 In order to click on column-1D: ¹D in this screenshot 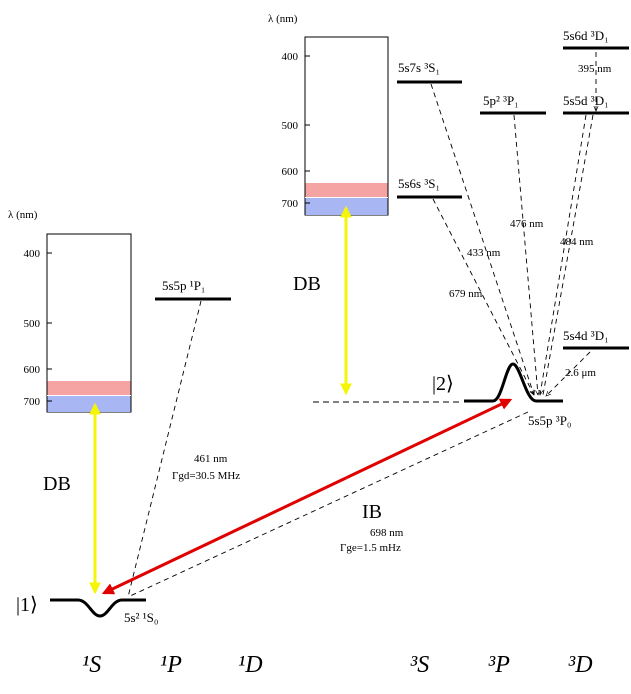, I will do `click(250, 665)`.